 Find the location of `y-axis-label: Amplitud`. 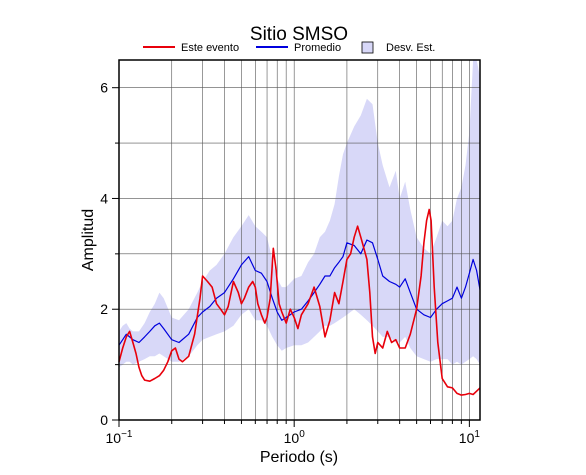

y-axis-label: Amplitud is located at coordinates (88, 240).